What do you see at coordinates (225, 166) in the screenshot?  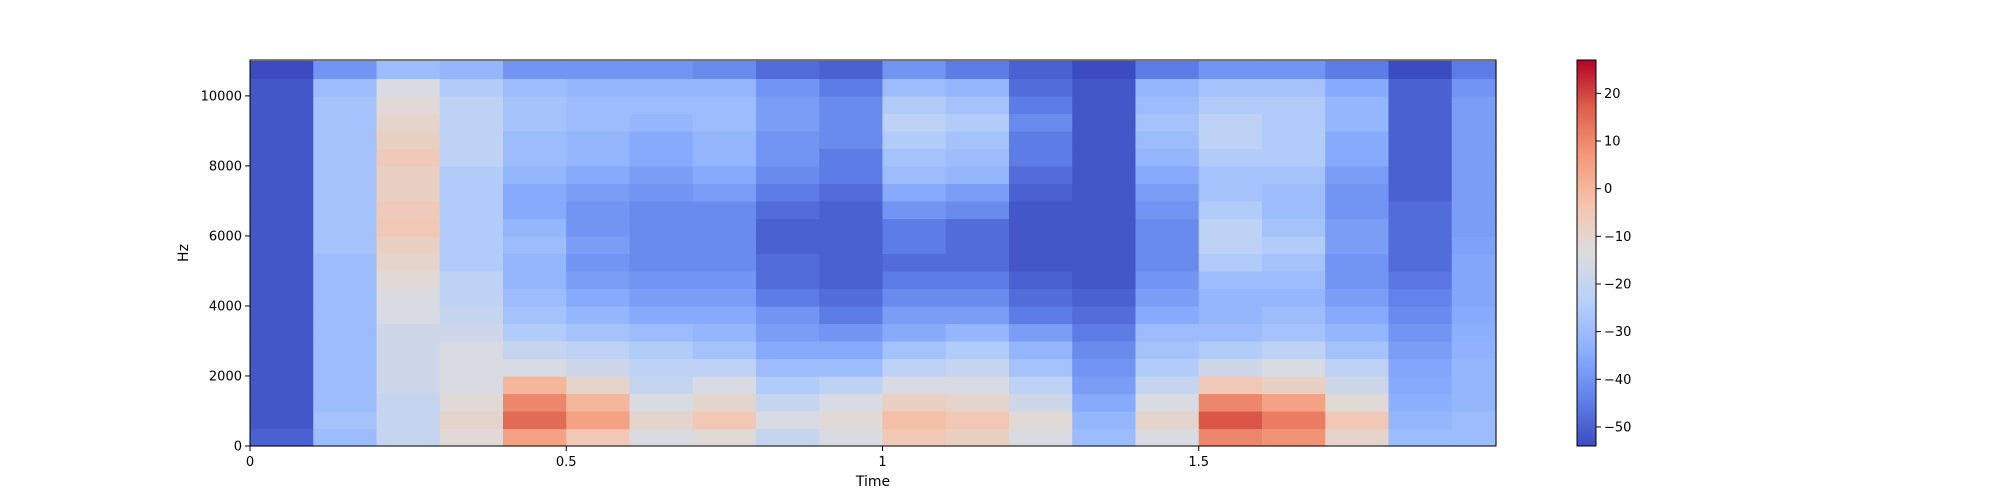 I see `y-tick-label: 8000` at bounding box center [225, 166].